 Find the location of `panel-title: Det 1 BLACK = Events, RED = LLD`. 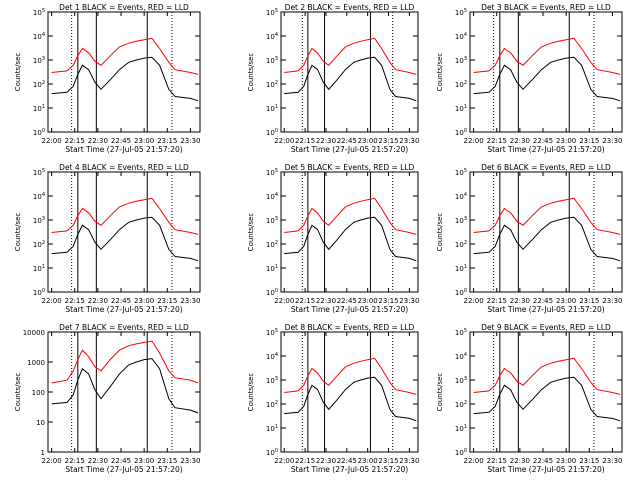

panel-title: Det 1 BLACK = Events, RED = LLD is located at coordinates (124, 7).